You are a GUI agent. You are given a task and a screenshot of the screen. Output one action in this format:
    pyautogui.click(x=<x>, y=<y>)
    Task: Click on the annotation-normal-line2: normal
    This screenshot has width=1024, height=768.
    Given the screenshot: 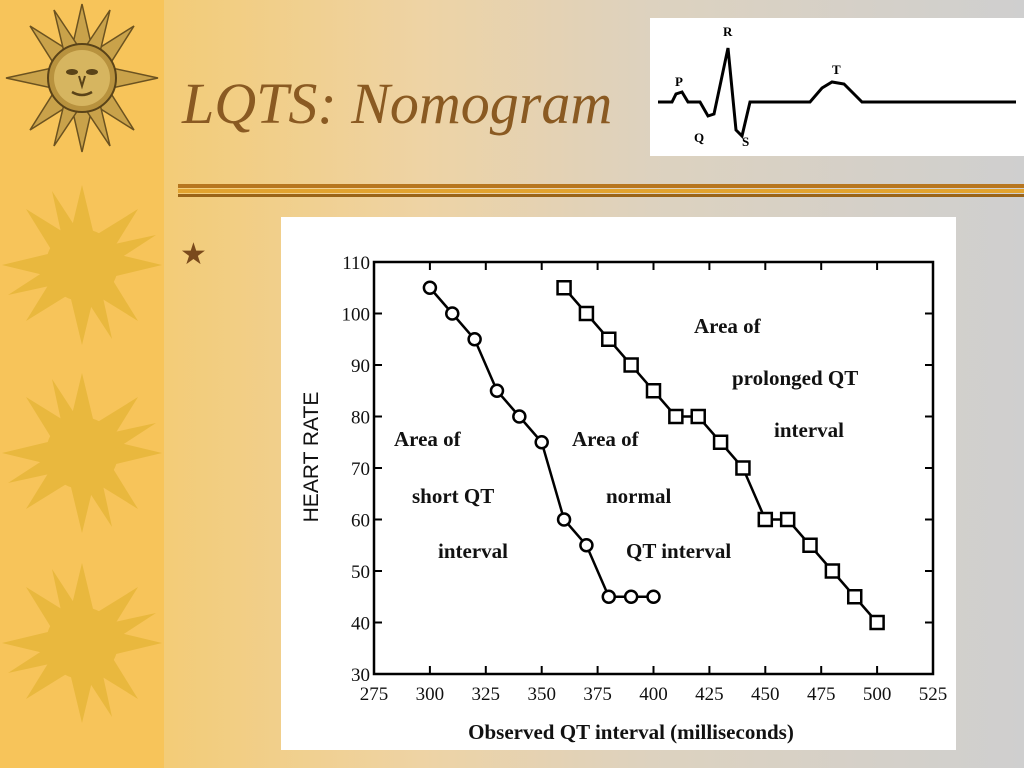 What is the action you would take?
    pyautogui.click(x=639, y=496)
    